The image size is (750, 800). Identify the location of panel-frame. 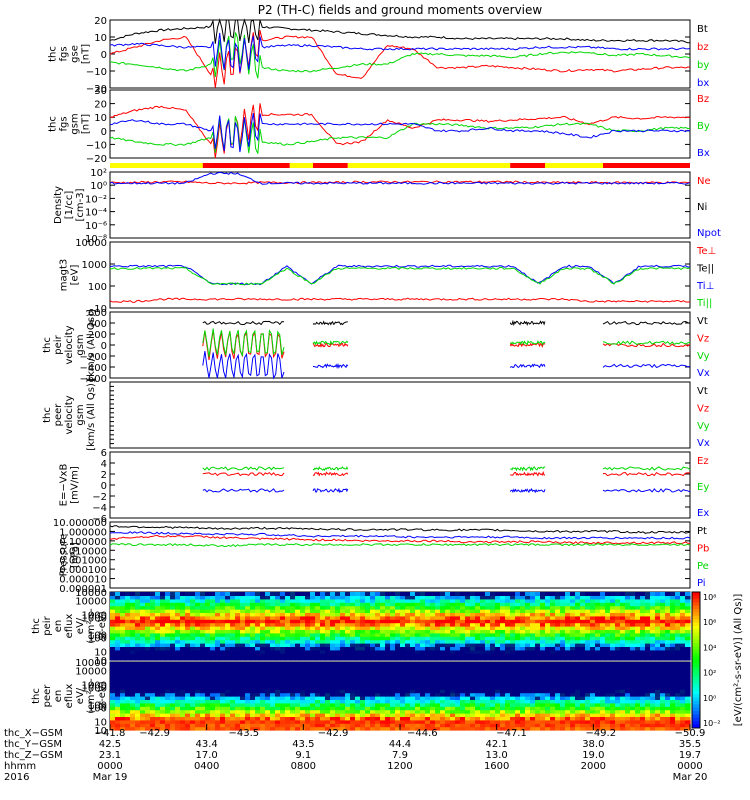
(400, 345).